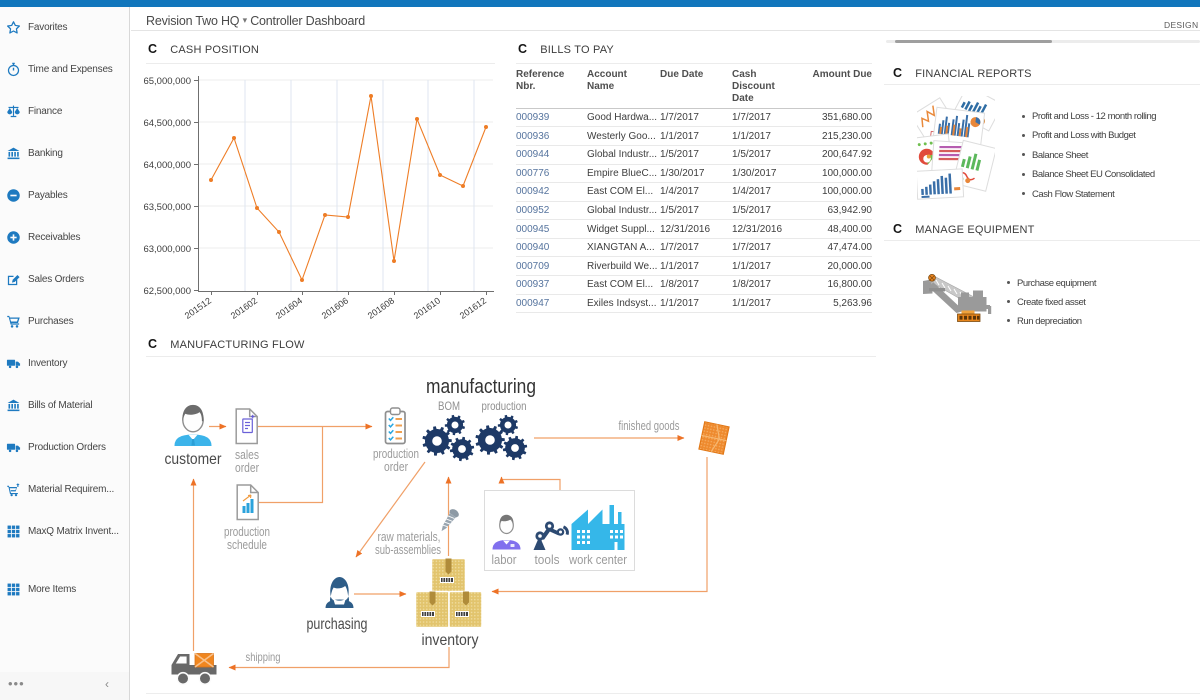  I want to click on svg-text: tools, so click(547, 559).